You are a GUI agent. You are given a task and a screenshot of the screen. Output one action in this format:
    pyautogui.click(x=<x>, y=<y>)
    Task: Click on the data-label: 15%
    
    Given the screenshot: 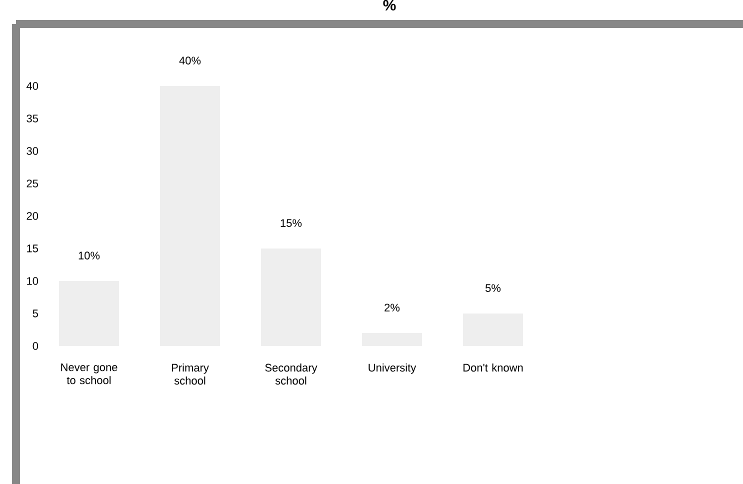 What is the action you would take?
    pyautogui.click(x=291, y=223)
    